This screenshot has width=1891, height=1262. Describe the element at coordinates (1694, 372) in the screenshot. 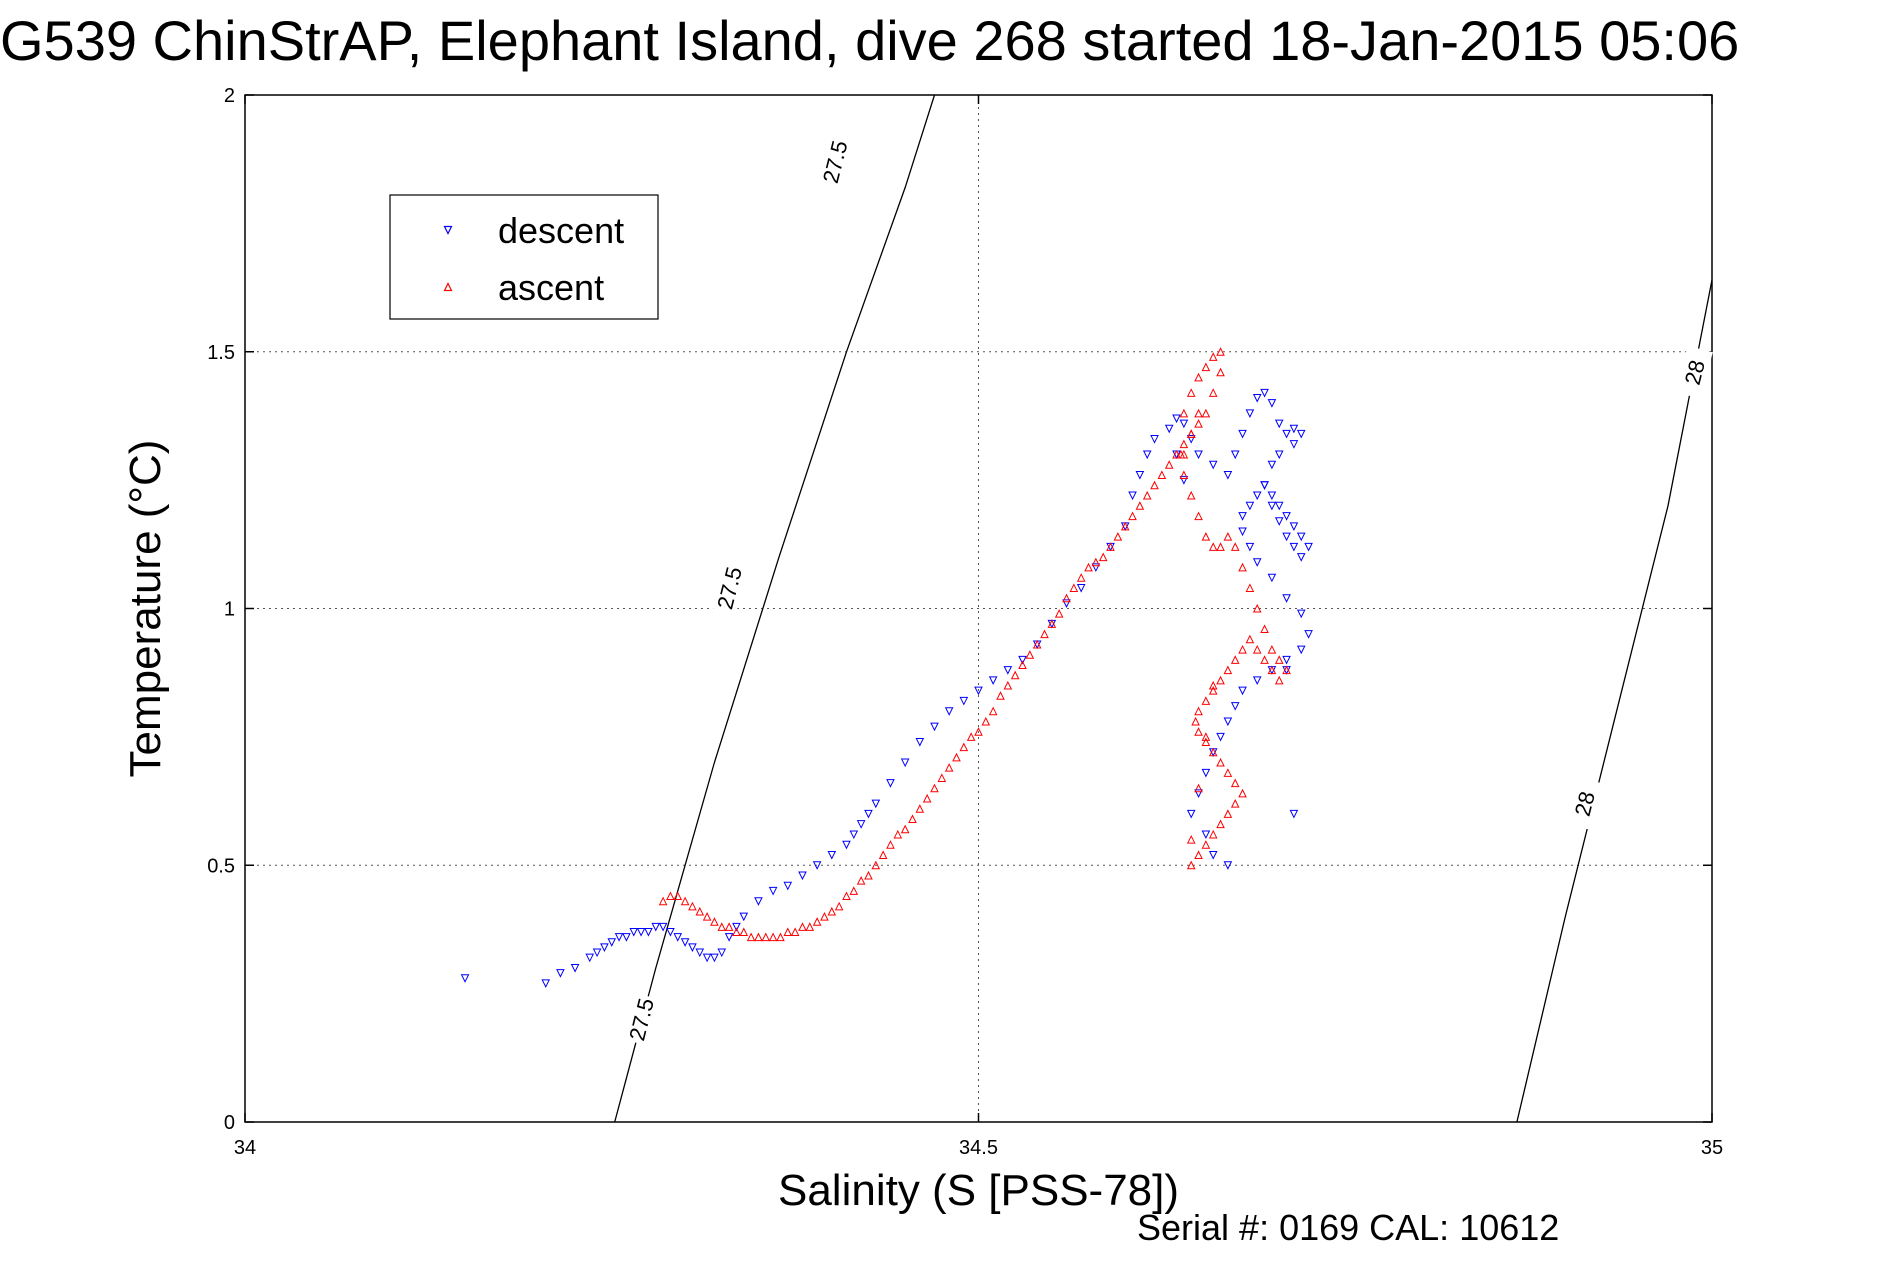

I see `contour-label-bg` at that location.